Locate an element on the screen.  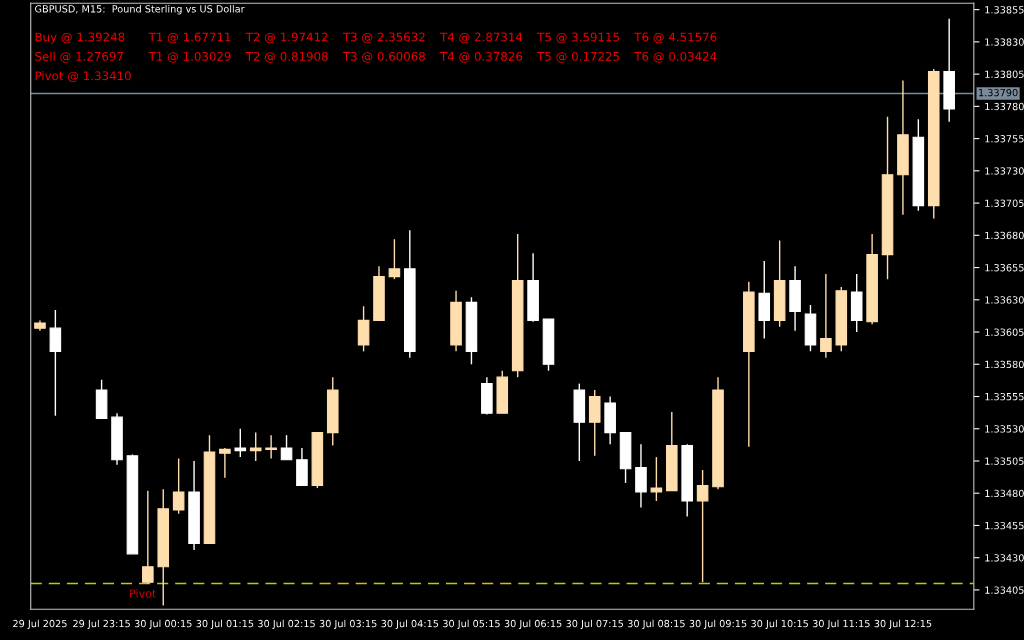
annotation: T2 @ 0.81908 is located at coordinates (286, 57).